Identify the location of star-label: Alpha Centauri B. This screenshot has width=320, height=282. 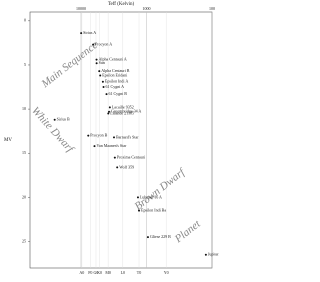
(115, 70).